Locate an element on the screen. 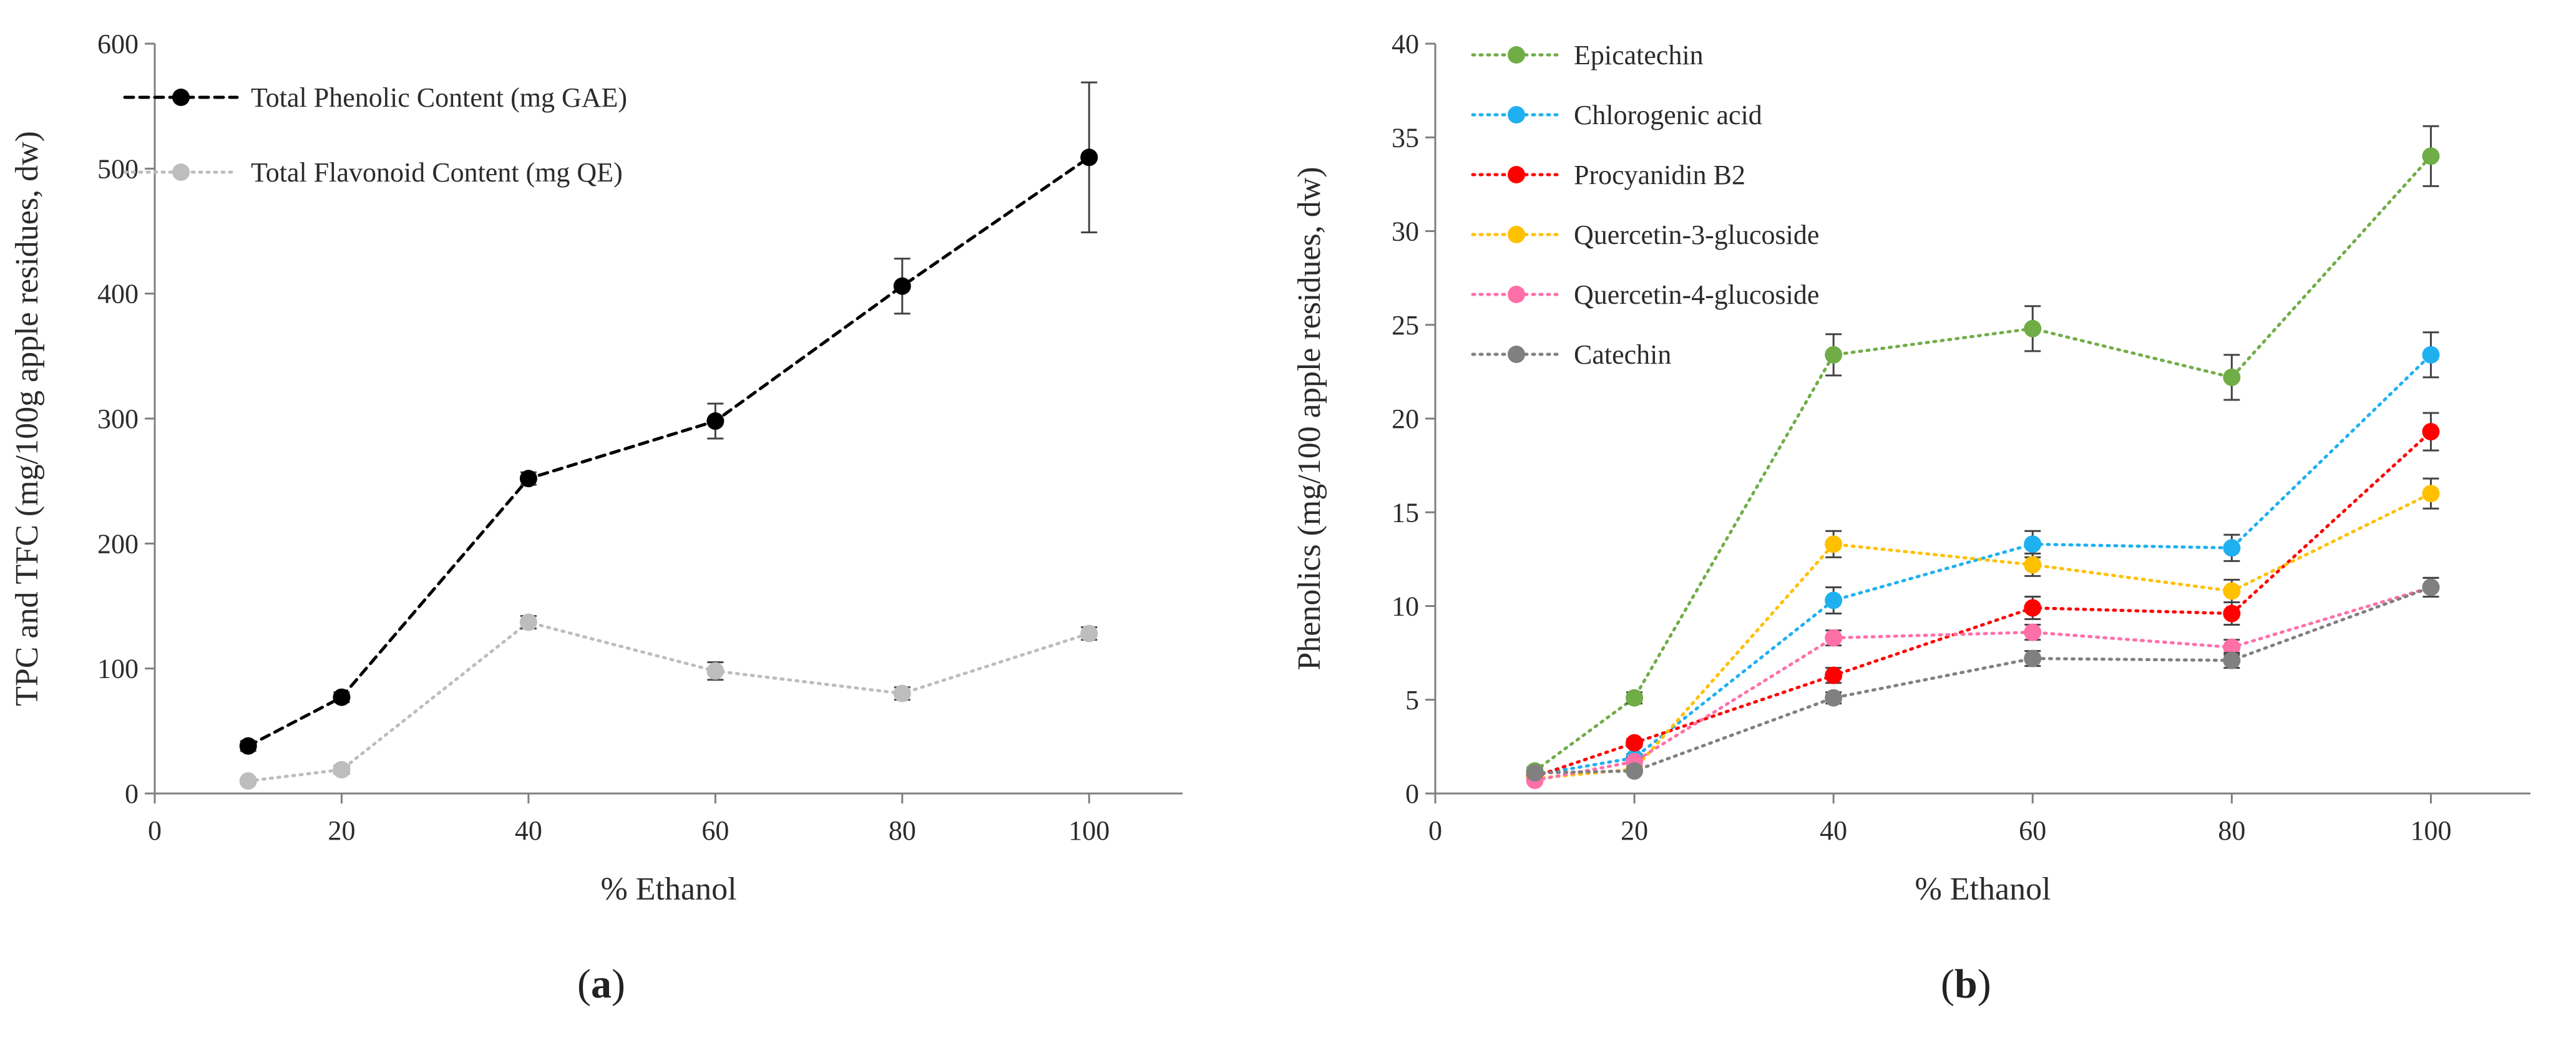  legend-entry-quercetin-4-glucoside: Quercetin-4-glucoside is located at coordinates (1645, 294).